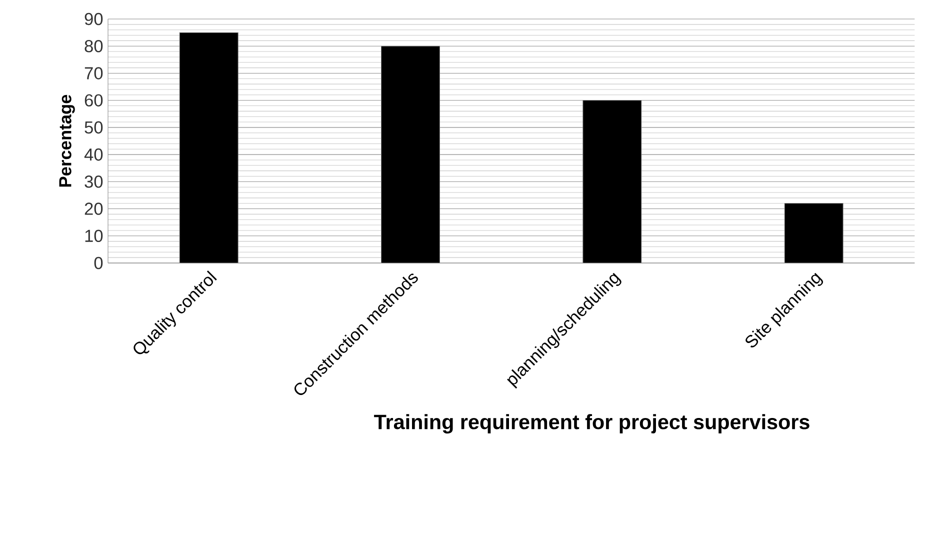 This screenshot has height=539, width=925. I want to click on x-axis-title: Training requirement for project supervisors, so click(592, 424).